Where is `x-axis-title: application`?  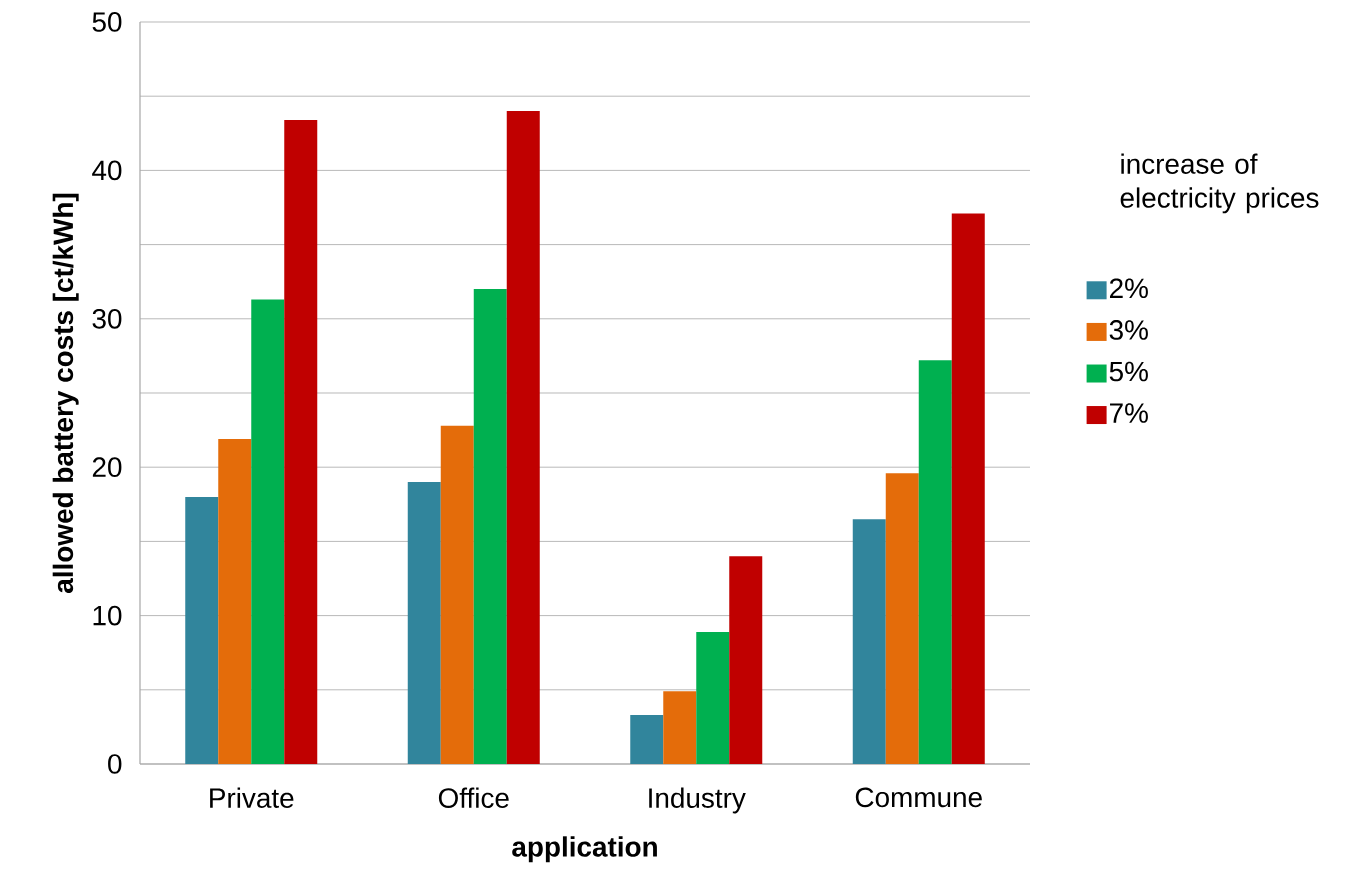 x-axis-title: application is located at coordinates (584, 849).